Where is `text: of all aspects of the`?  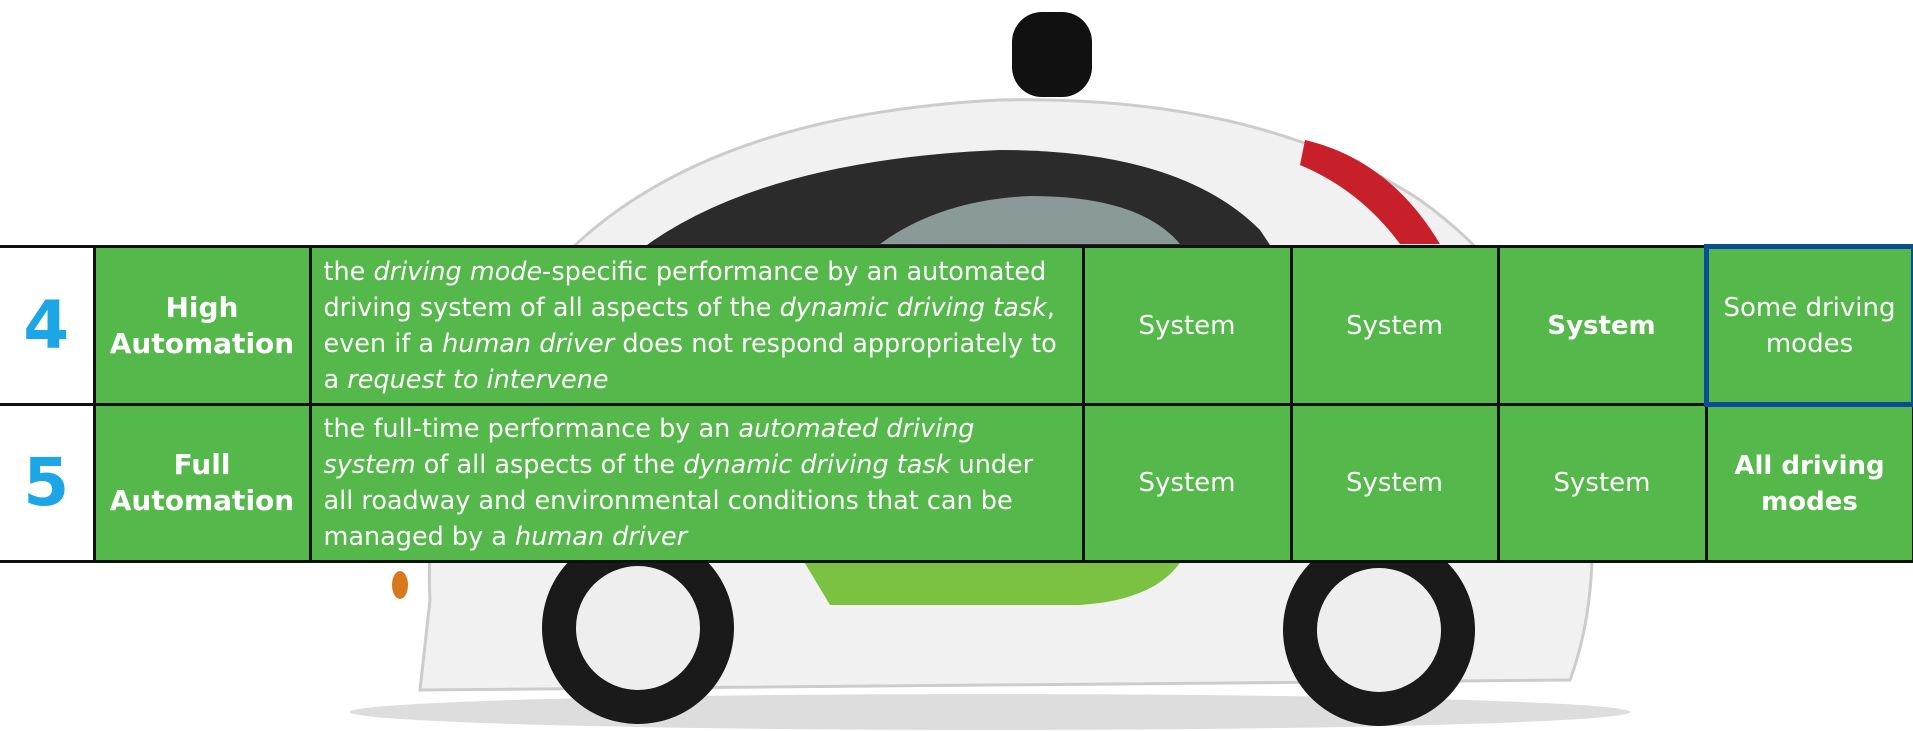 text: of all aspects of the is located at coordinates (549, 465).